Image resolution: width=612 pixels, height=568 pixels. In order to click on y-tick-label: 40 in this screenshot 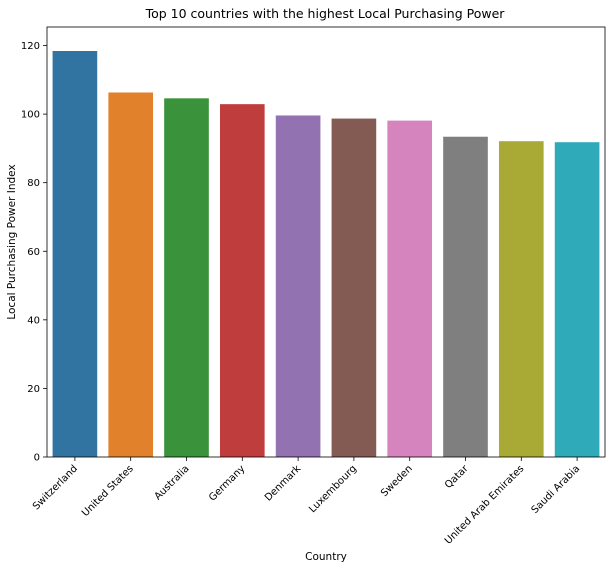, I will do `click(33, 320)`.